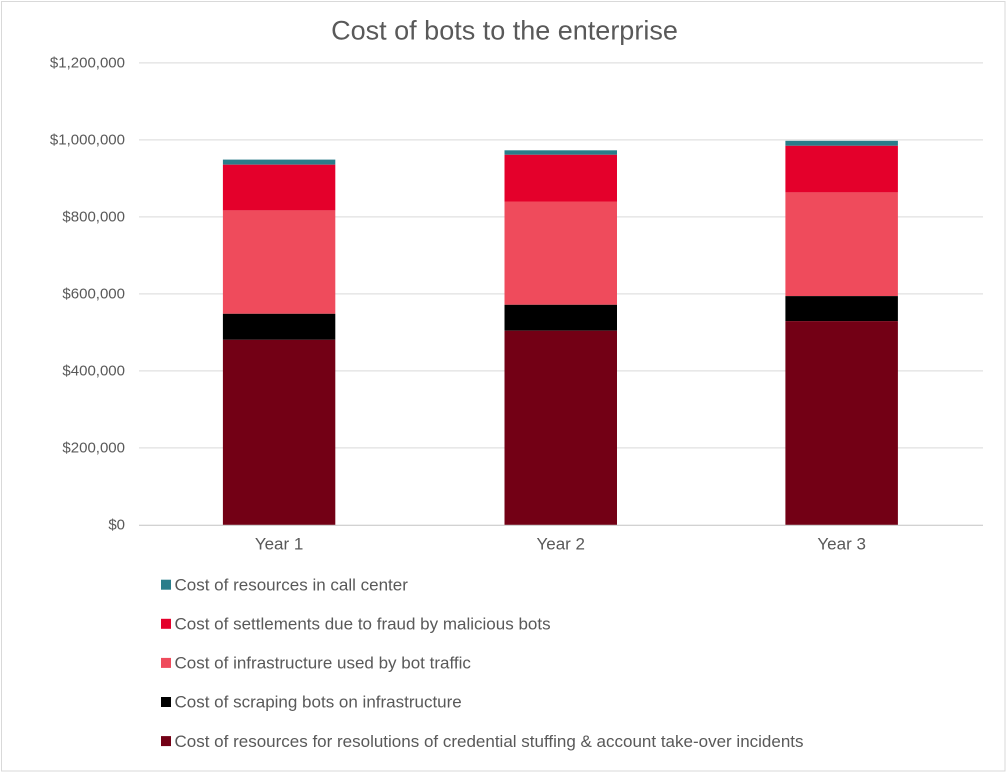 This screenshot has height=772, width=1006. Describe the element at coordinates (560, 544) in the screenshot. I see `svg-text: Year 2` at that location.